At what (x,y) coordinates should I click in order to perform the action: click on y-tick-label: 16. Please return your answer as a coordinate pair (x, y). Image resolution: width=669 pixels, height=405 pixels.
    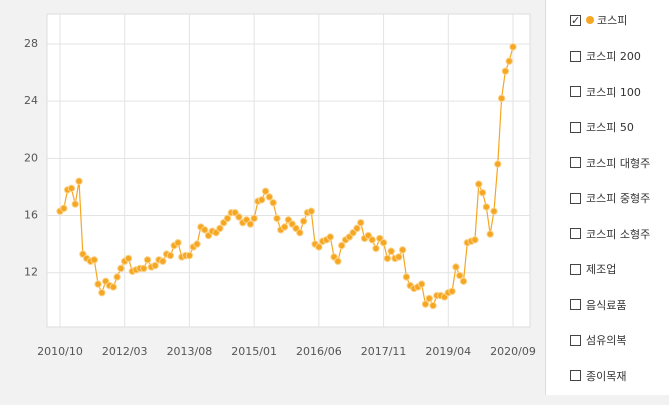
    Looking at the image, I should click on (31, 215).